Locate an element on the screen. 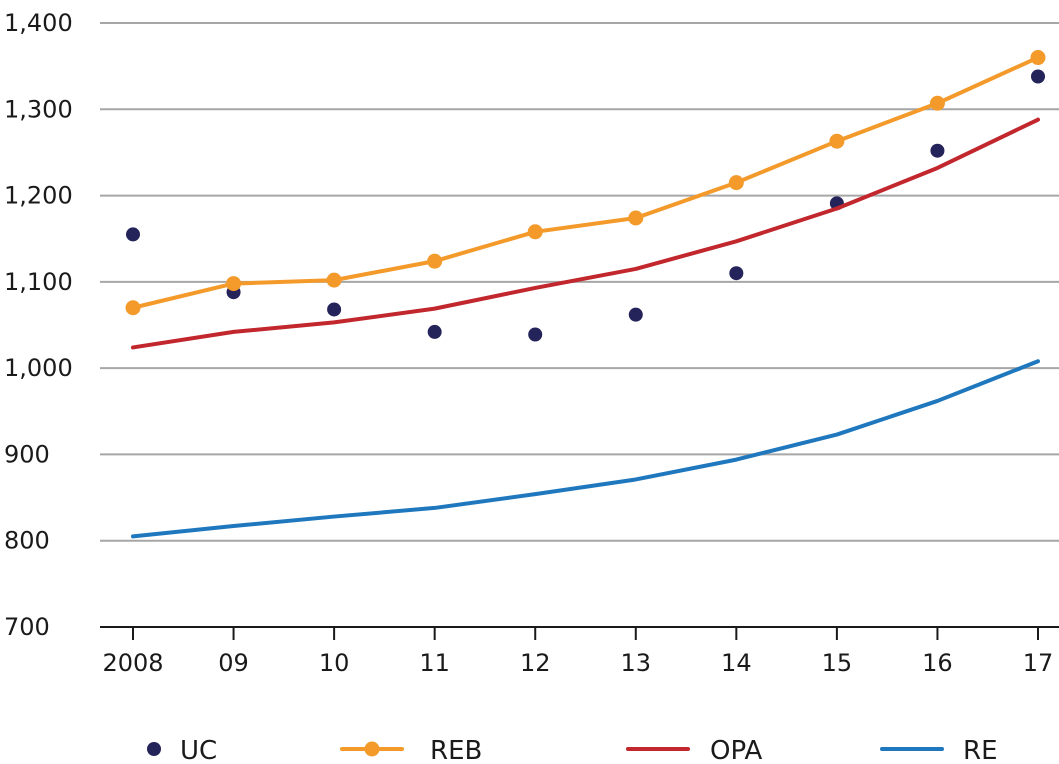 The image size is (1059, 764). legend-label: RE is located at coordinates (980, 750).